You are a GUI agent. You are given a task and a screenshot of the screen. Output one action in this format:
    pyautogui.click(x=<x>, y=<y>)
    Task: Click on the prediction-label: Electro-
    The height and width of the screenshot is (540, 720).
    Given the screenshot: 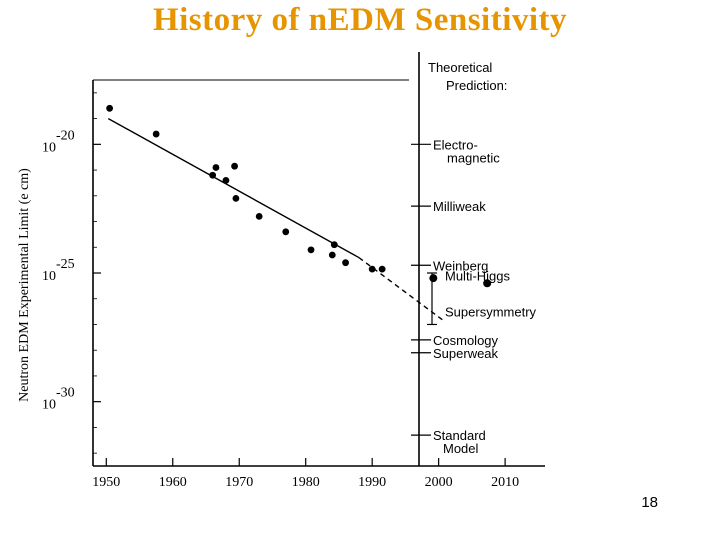 What is the action you would take?
    pyautogui.click(x=455, y=144)
    